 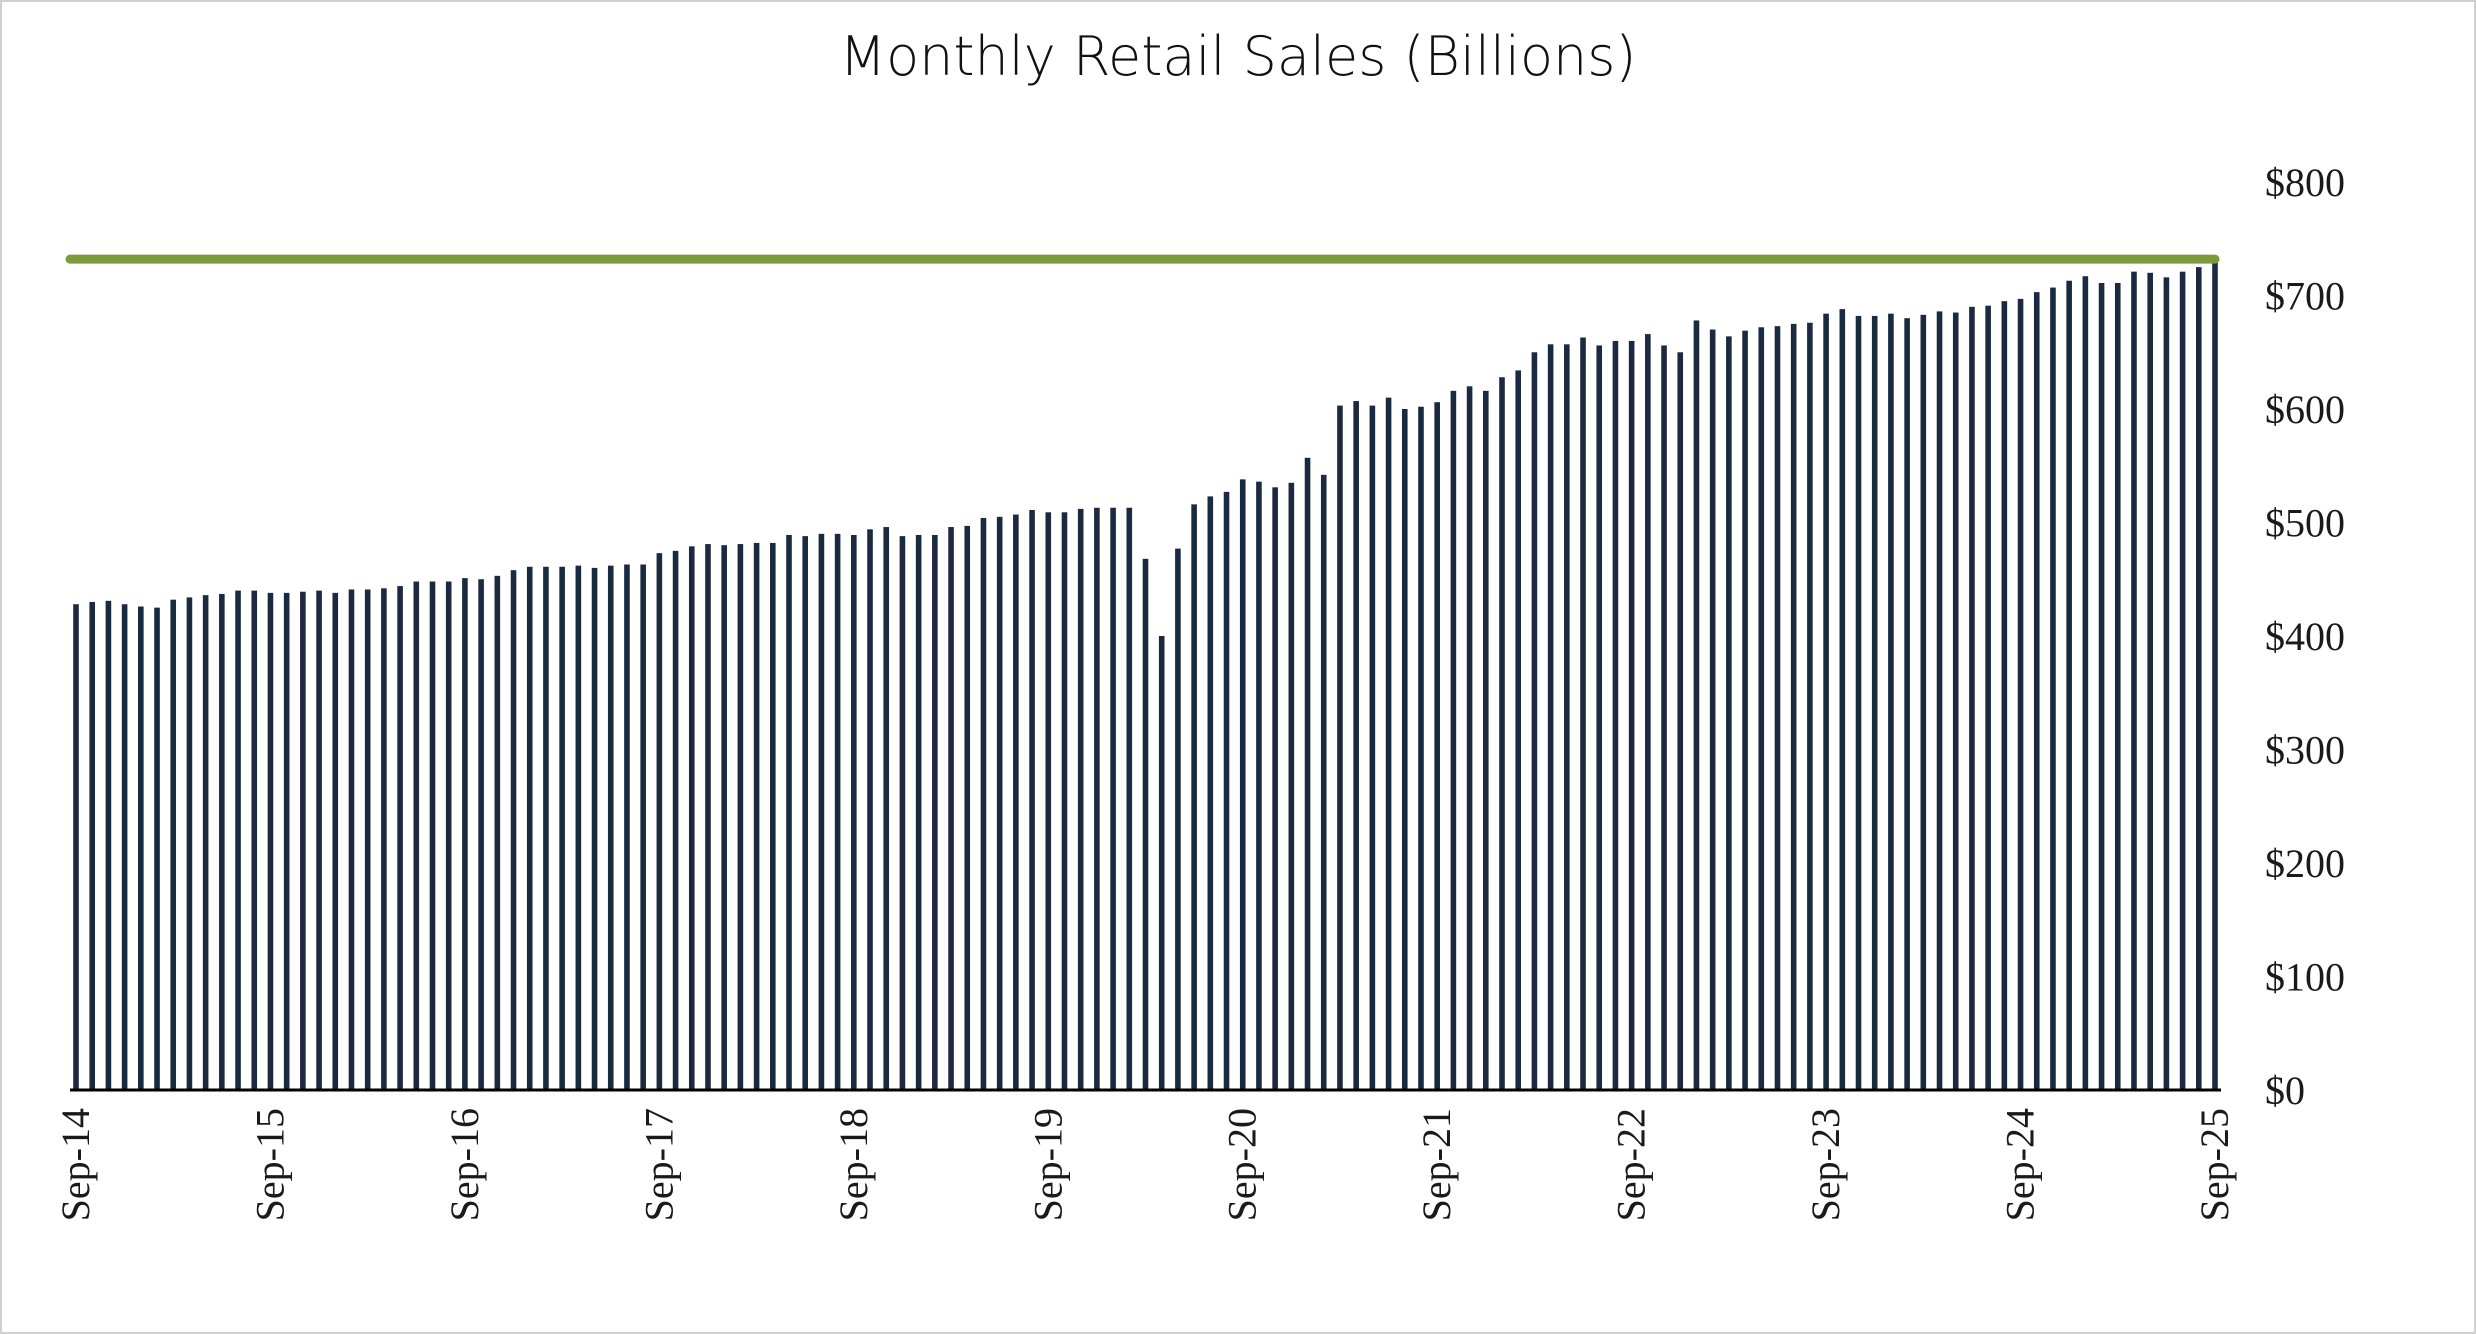 I want to click on y-tick-label: $600, so click(x=2305, y=409).